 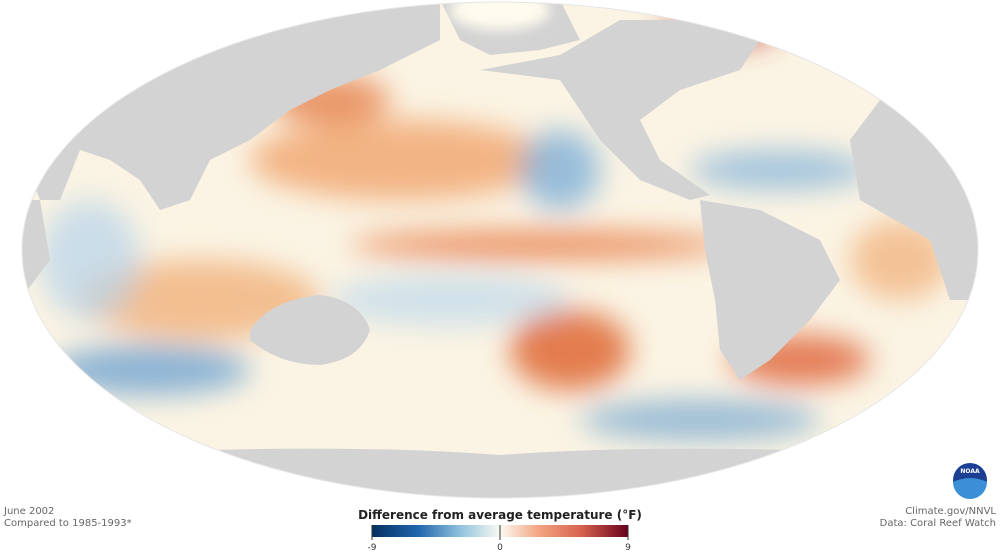 I want to click on legend-ticks: -9 0 9, so click(x=499, y=539).